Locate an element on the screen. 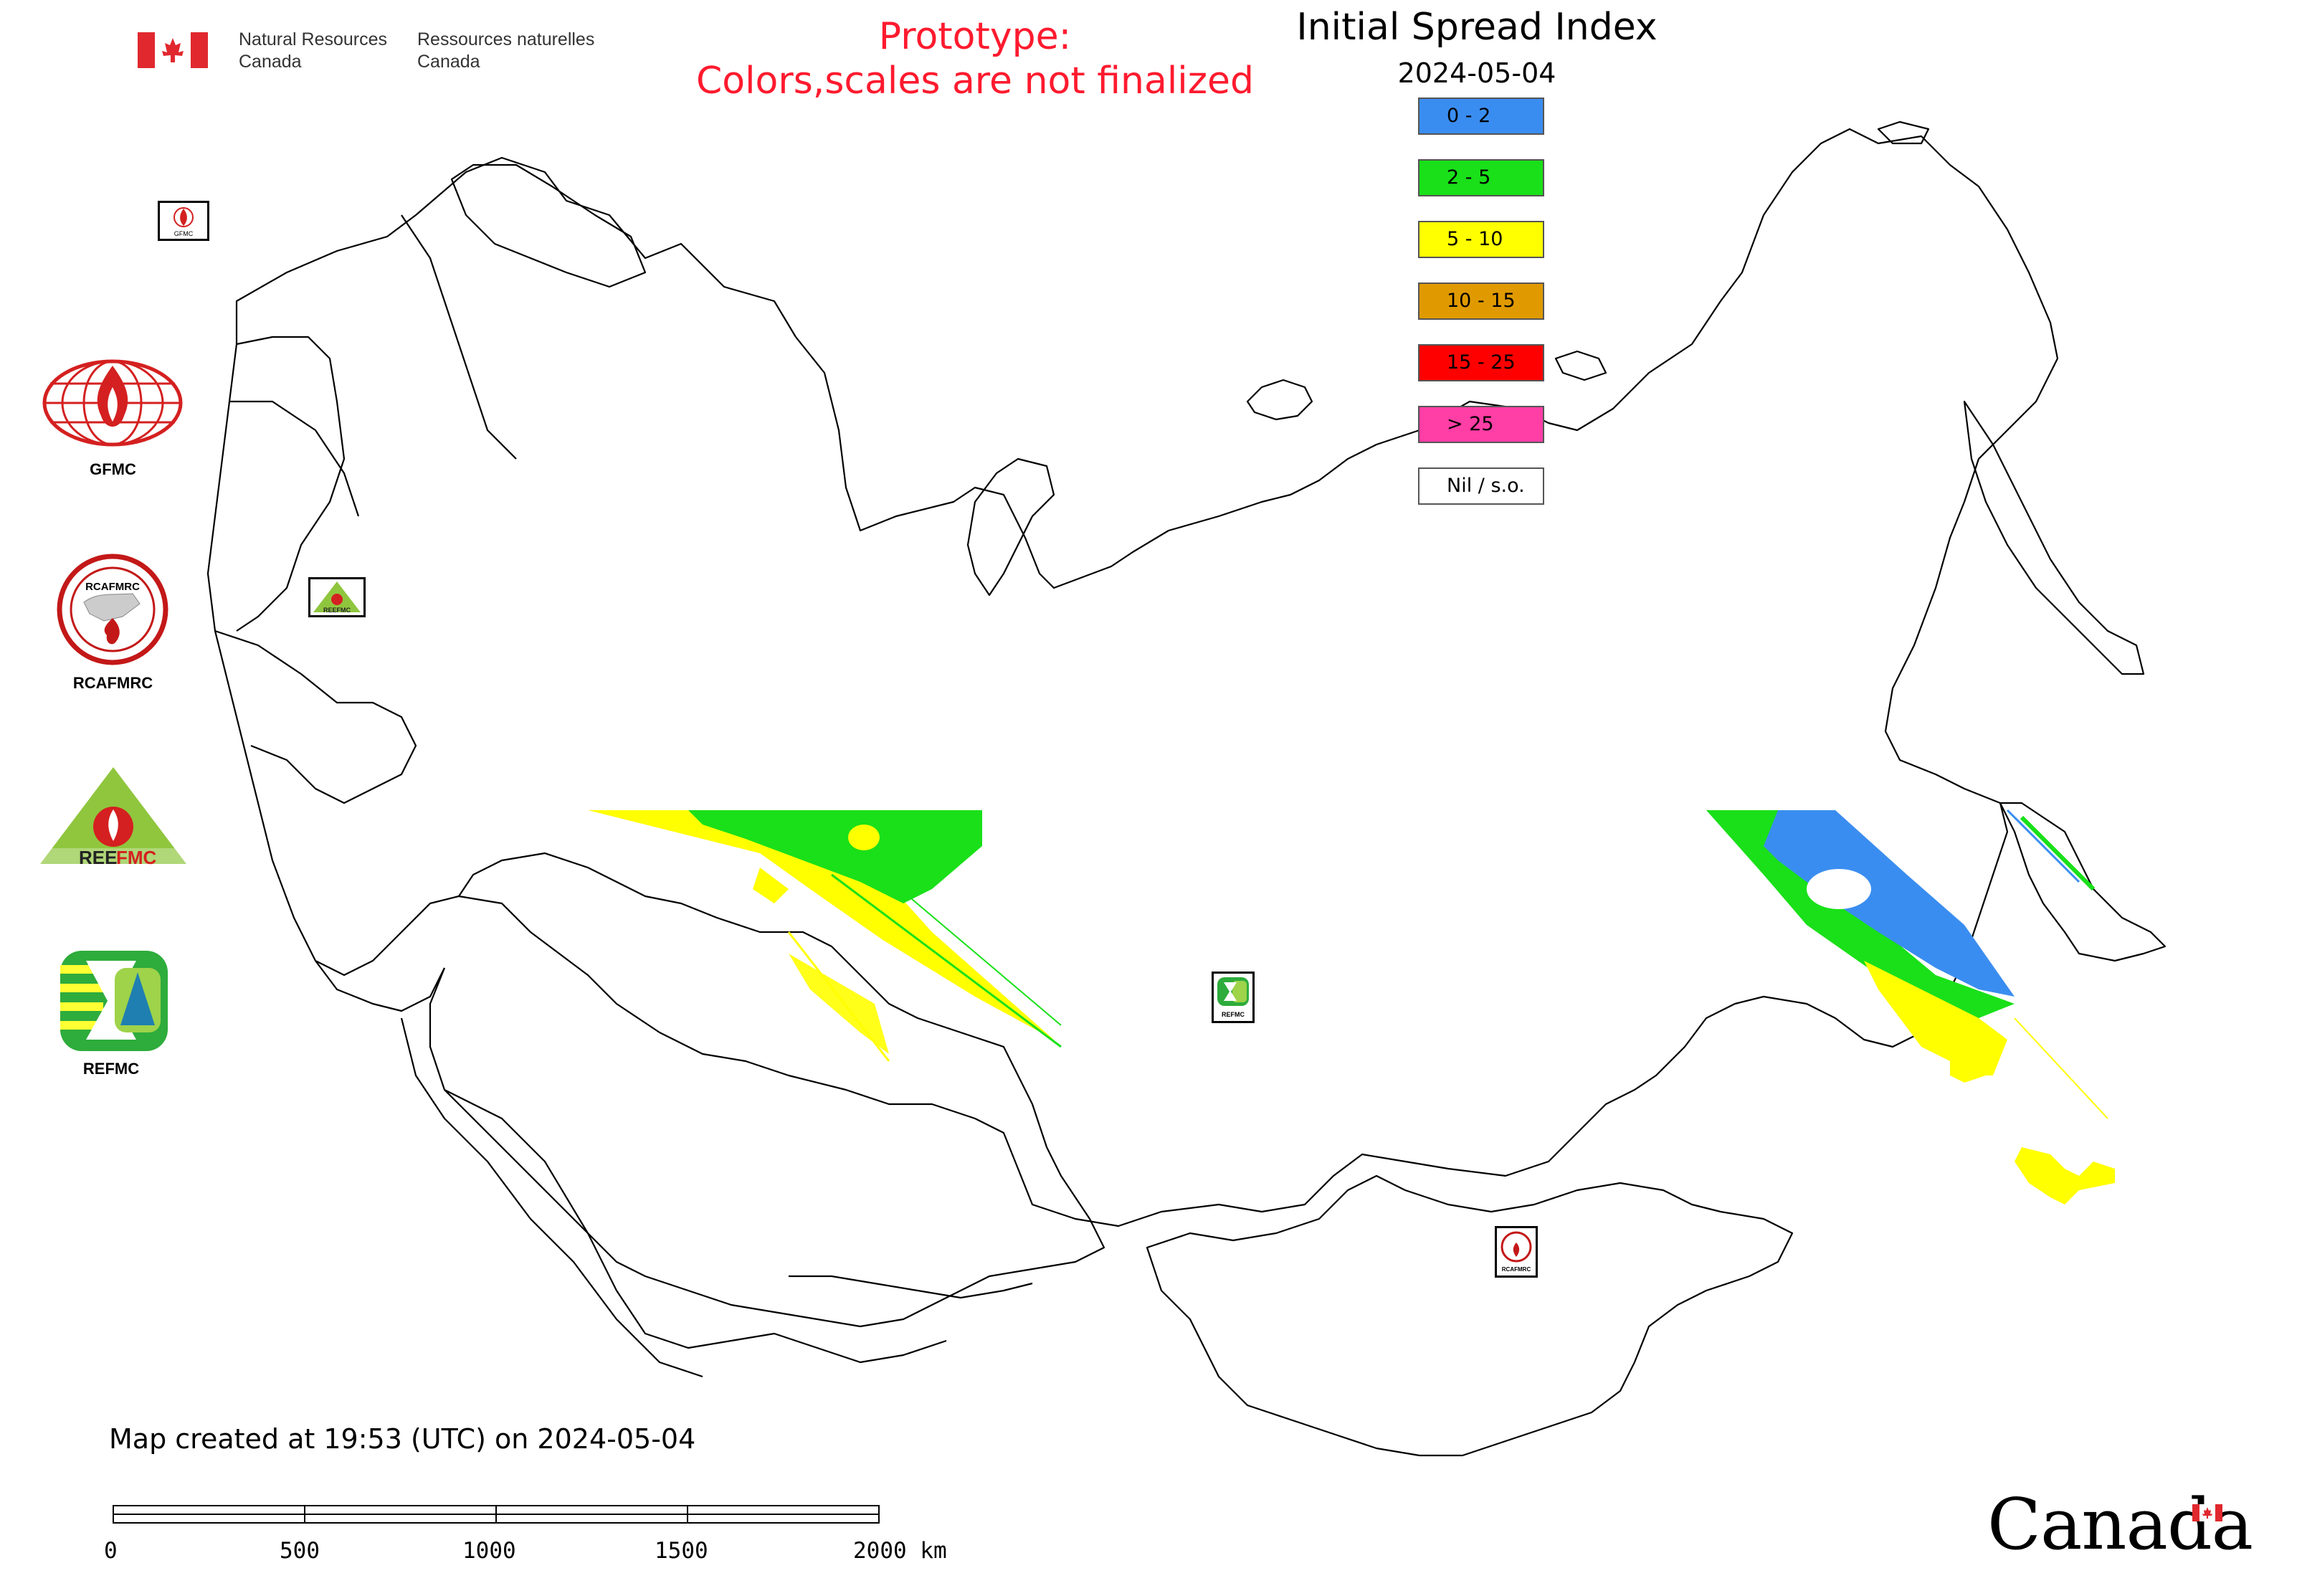 The width and height of the screenshot is (2302, 1596). gfmc-logo-icon is located at coordinates (113, 403).